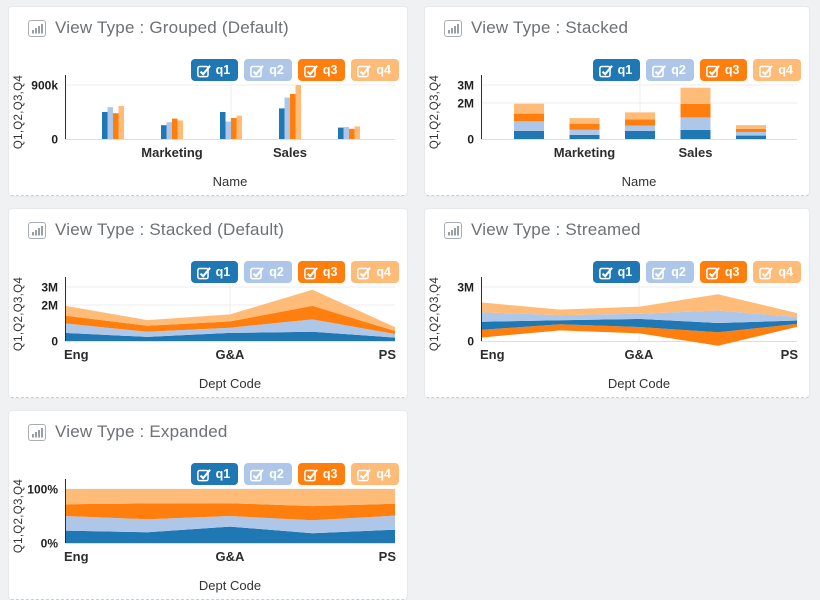  I want to click on legend-label: q3, so click(330, 272).